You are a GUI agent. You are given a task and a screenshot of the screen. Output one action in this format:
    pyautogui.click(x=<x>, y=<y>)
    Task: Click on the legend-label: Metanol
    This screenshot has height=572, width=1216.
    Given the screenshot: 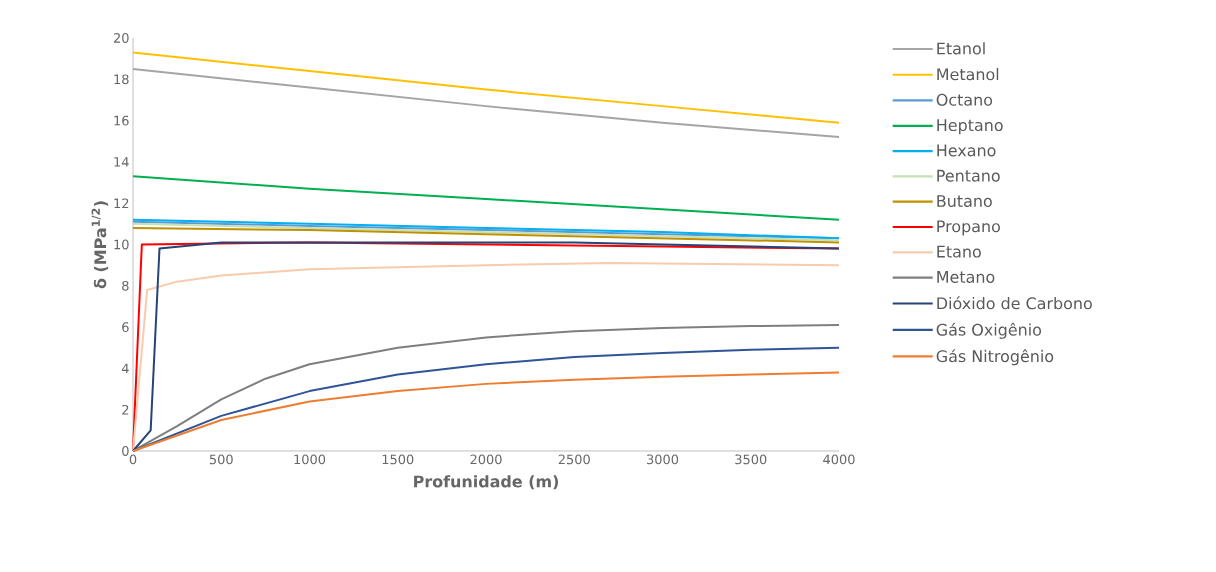 What is the action you would take?
    pyautogui.click(x=968, y=74)
    